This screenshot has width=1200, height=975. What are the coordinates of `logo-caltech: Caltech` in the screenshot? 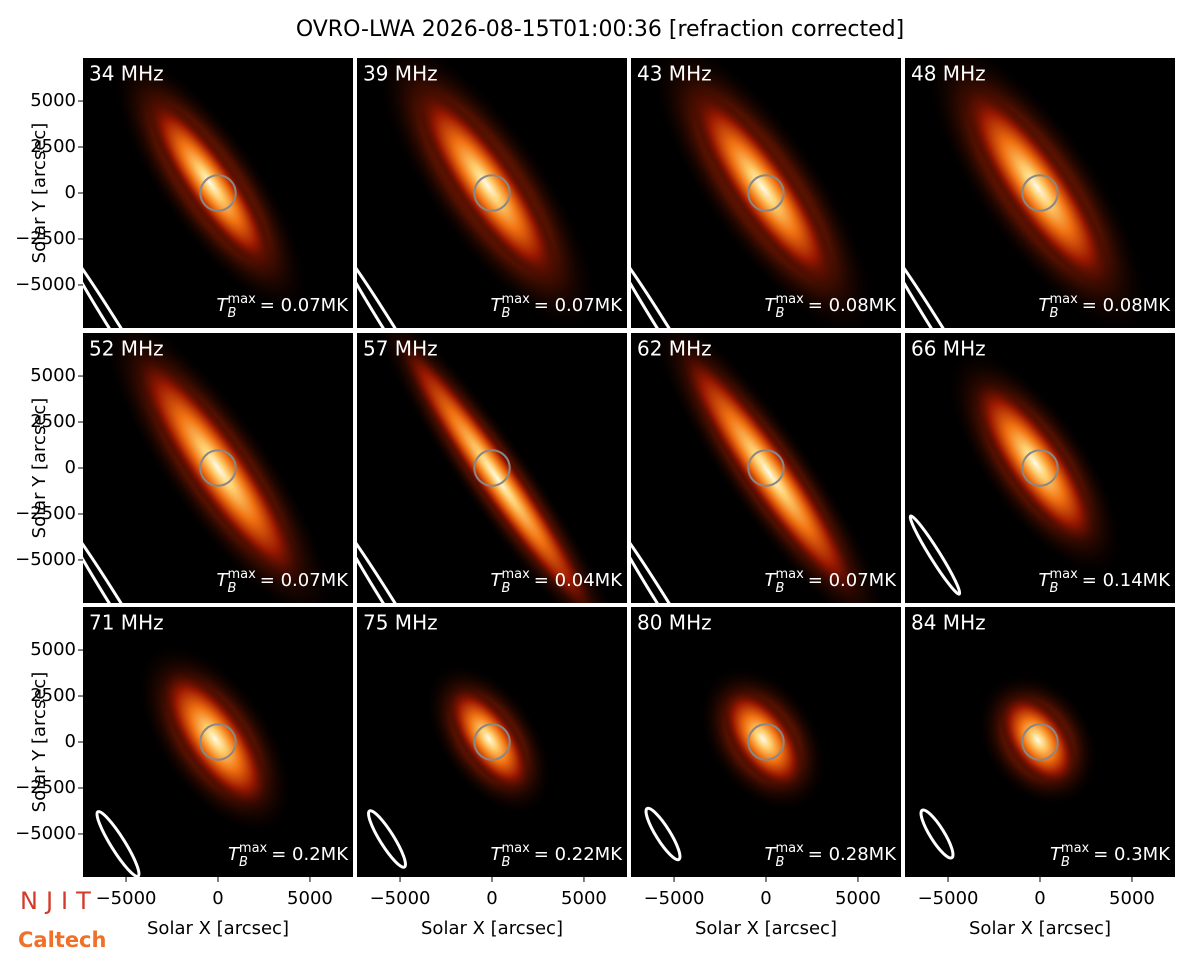 It's located at (62, 940).